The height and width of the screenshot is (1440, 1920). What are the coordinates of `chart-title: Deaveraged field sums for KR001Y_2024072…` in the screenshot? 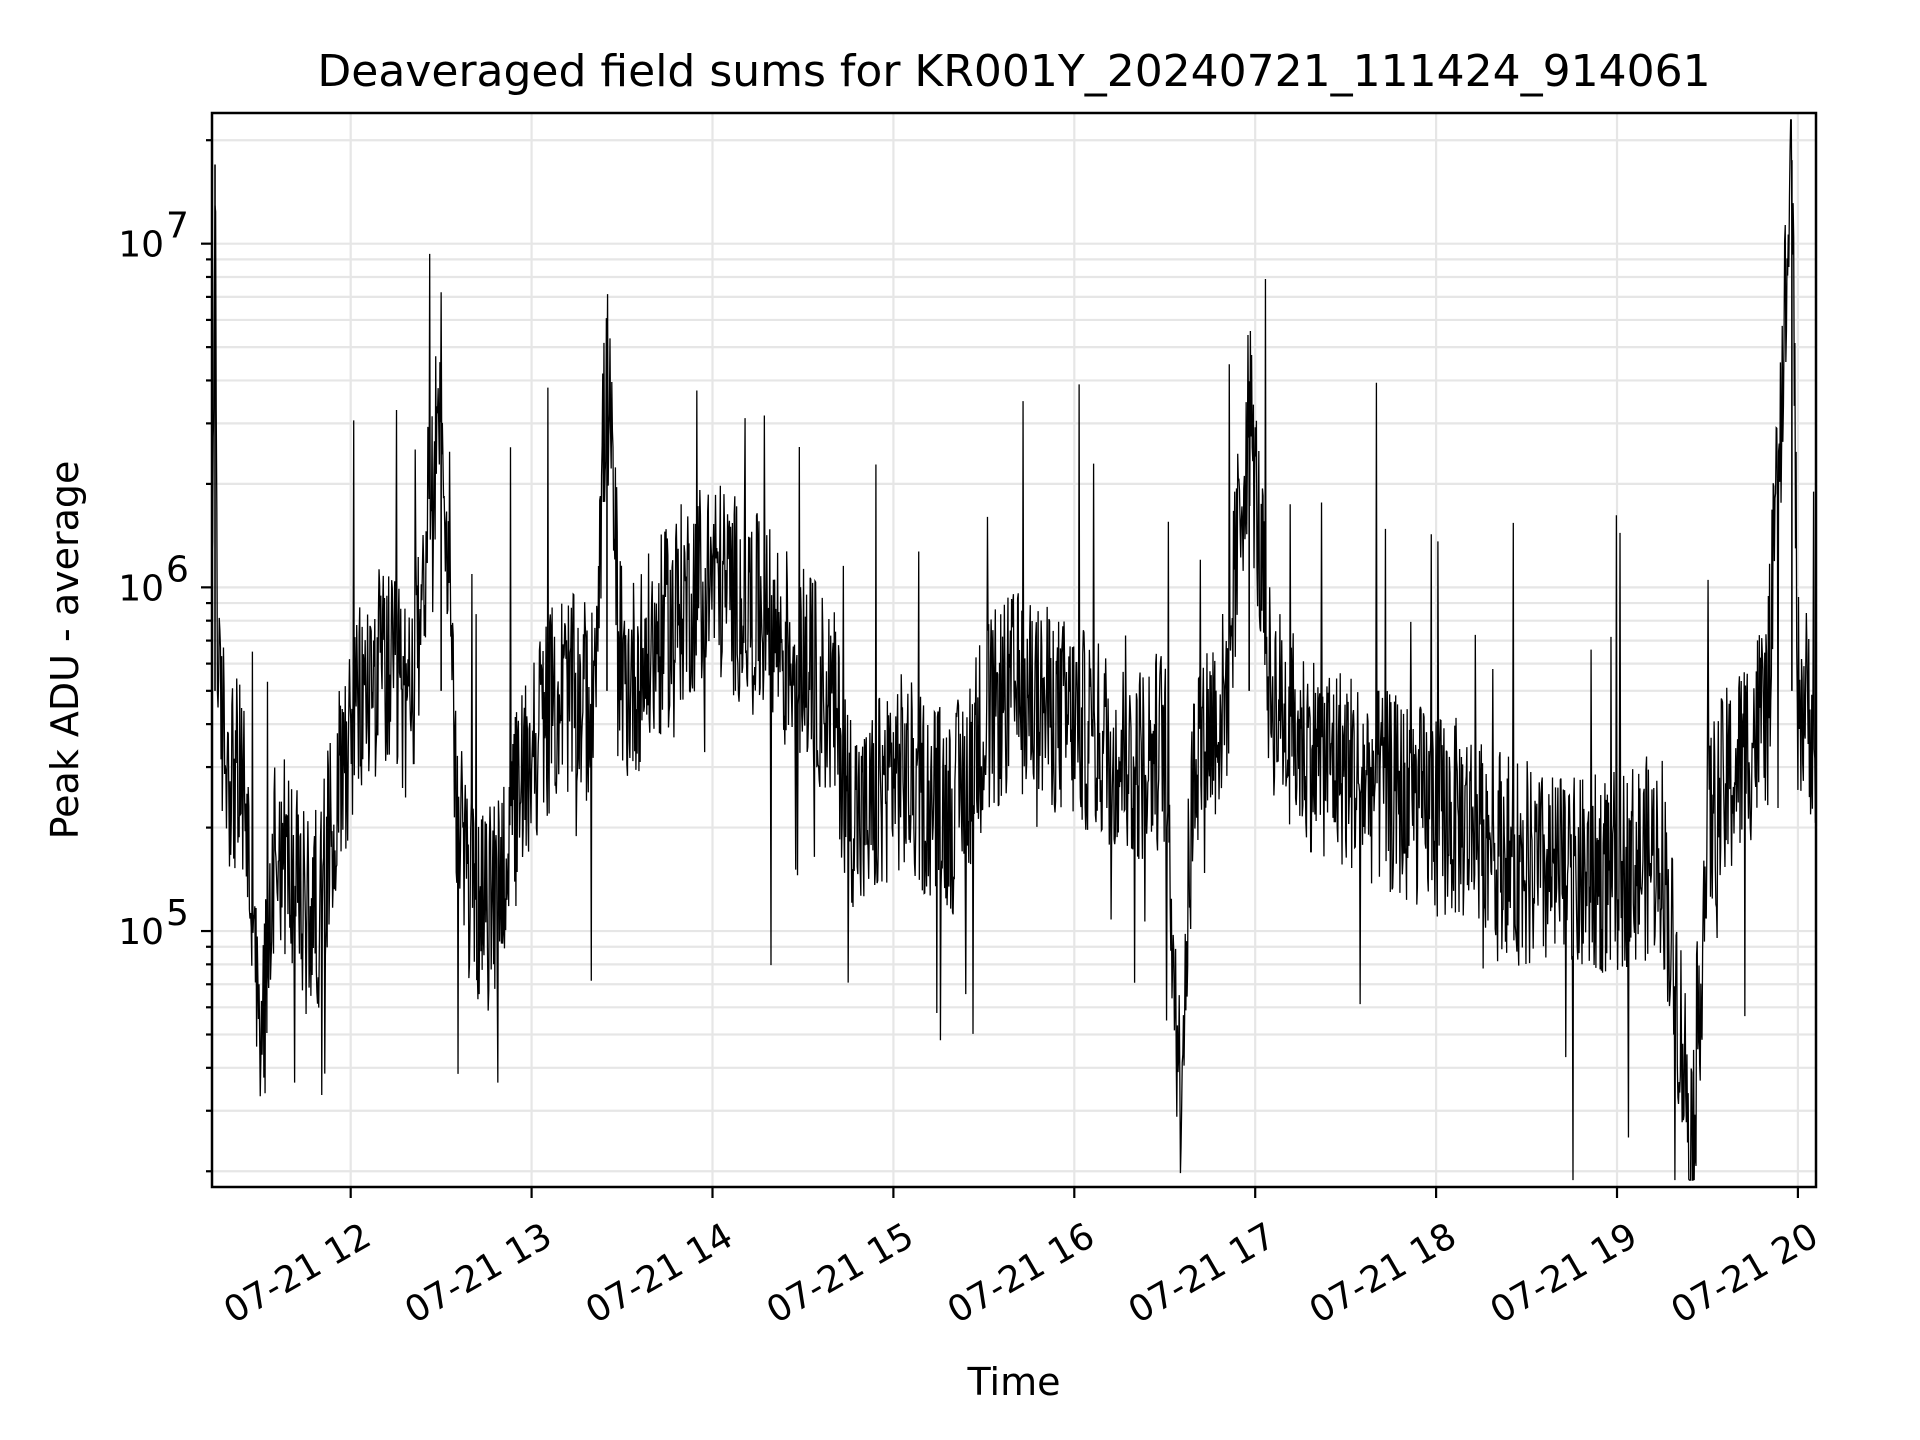 It's located at (1013, 71).